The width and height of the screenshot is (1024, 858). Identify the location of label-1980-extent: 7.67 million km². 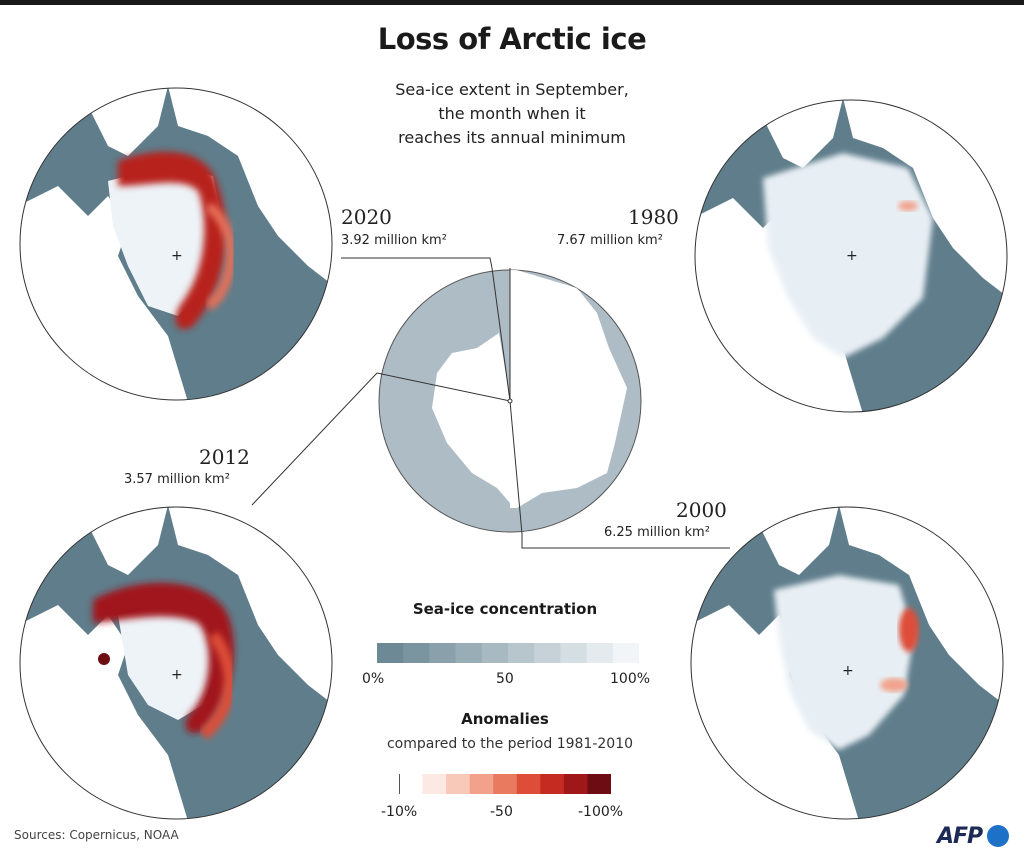
(610, 240).